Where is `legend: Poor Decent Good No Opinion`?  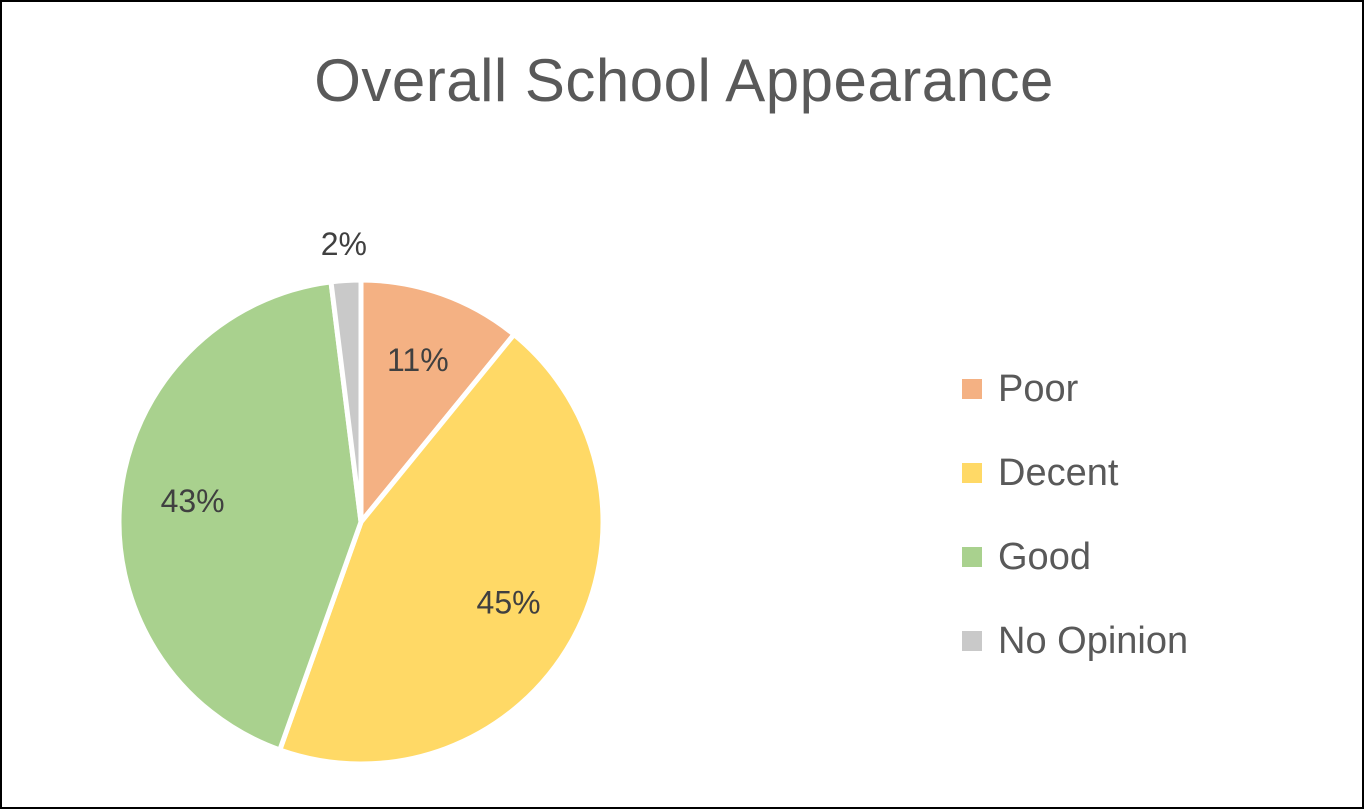
legend: Poor Decent Good No Opinion is located at coordinates (1075, 515).